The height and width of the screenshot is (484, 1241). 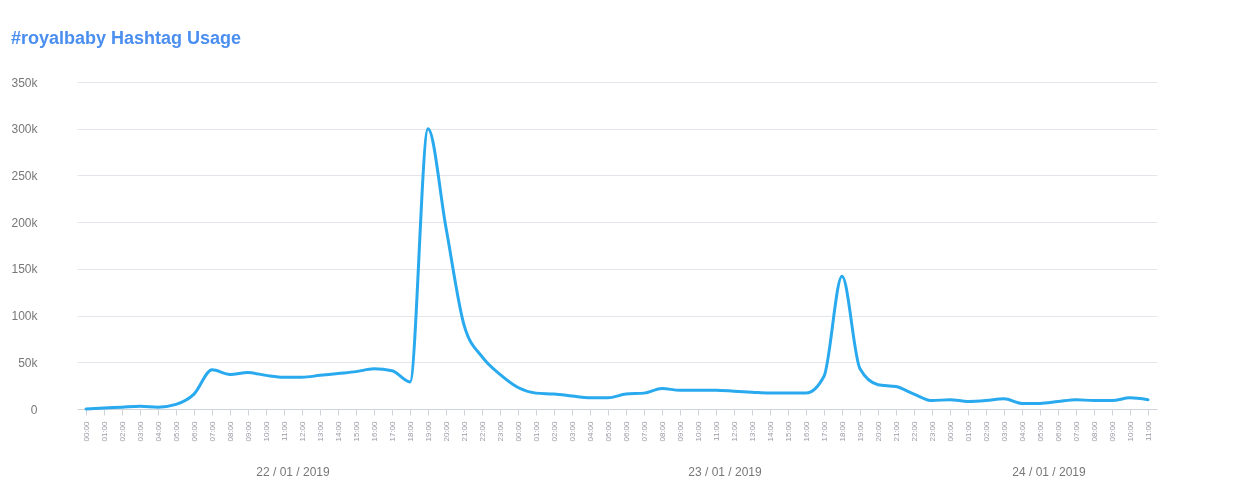 What do you see at coordinates (1049, 472) in the screenshot?
I see `text: 24 / 01 / 2019` at bounding box center [1049, 472].